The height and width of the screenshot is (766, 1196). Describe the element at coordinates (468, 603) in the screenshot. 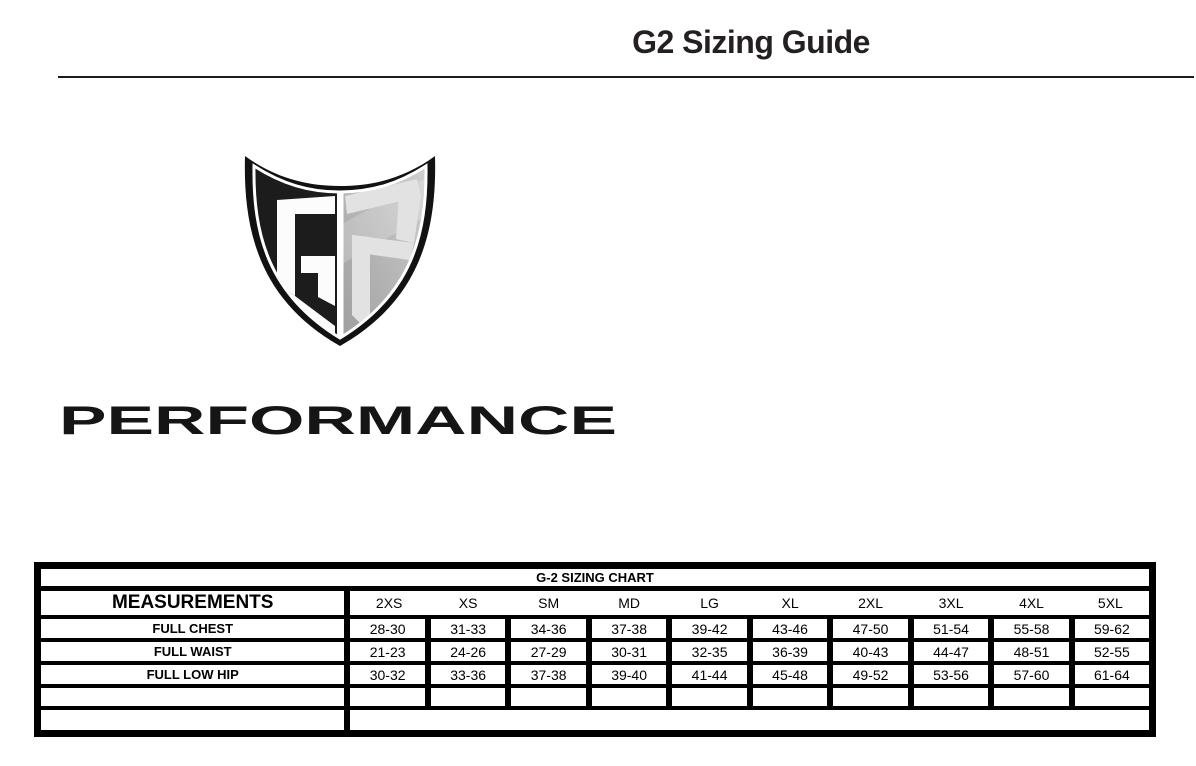

I see `size-header-xs: XS` at that location.